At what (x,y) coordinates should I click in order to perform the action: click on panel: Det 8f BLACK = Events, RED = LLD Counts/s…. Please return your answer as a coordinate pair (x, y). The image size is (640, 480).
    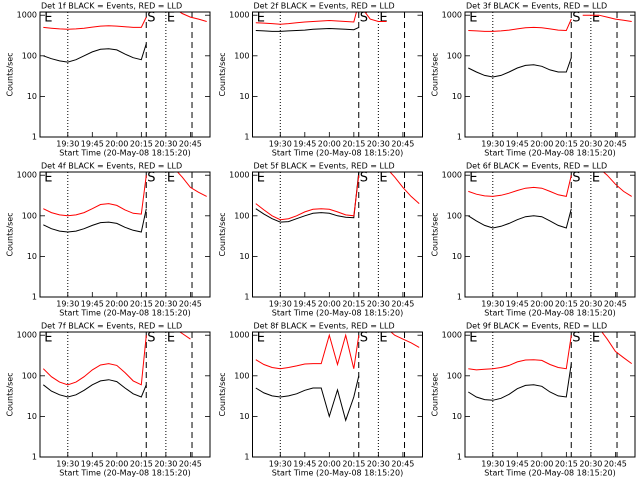
    Looking at the image, I should click on (320, 400).